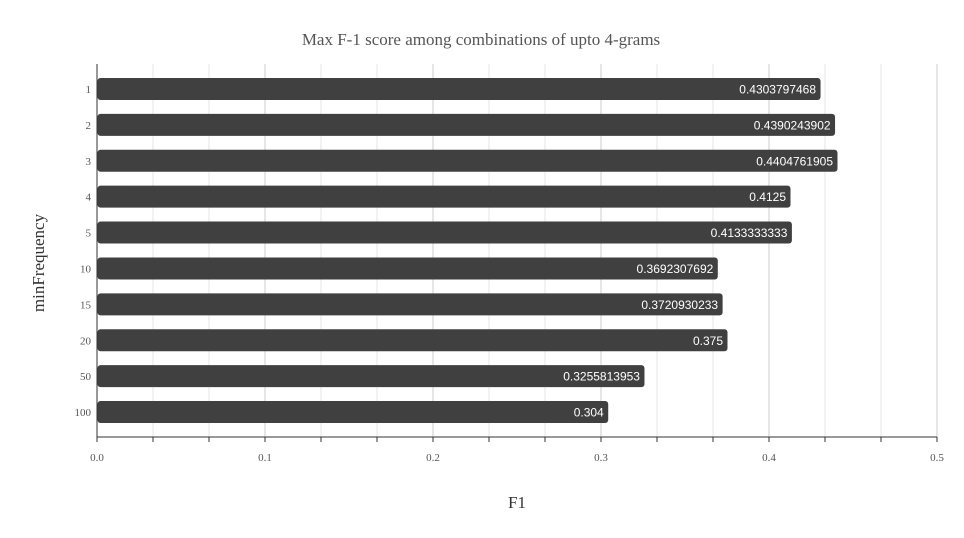 This screenshot has width=964, height=538. Describe the element at coordinates (601, 458) in the screenshot. I see `x-tick-label: 0.3` at that location.